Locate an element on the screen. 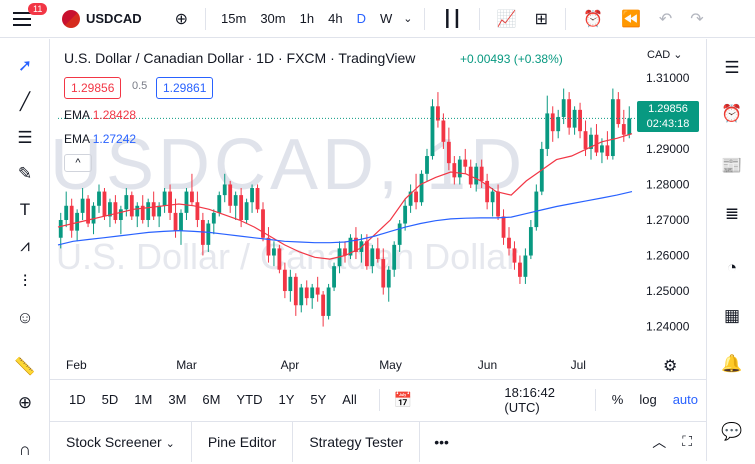 This screenshot has width=755, height=464. emoji-icon: ☺ is located at coordinates (25, 317).